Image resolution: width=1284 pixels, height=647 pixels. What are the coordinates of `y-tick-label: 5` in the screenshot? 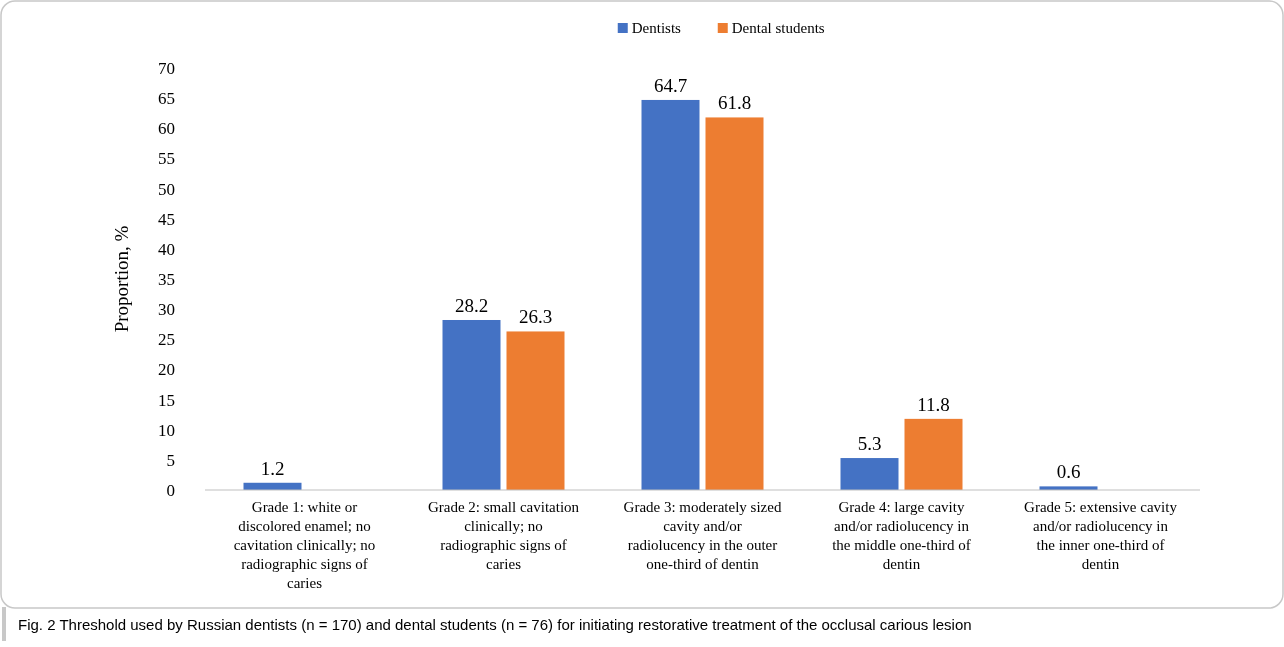 It's located at (170, 460).